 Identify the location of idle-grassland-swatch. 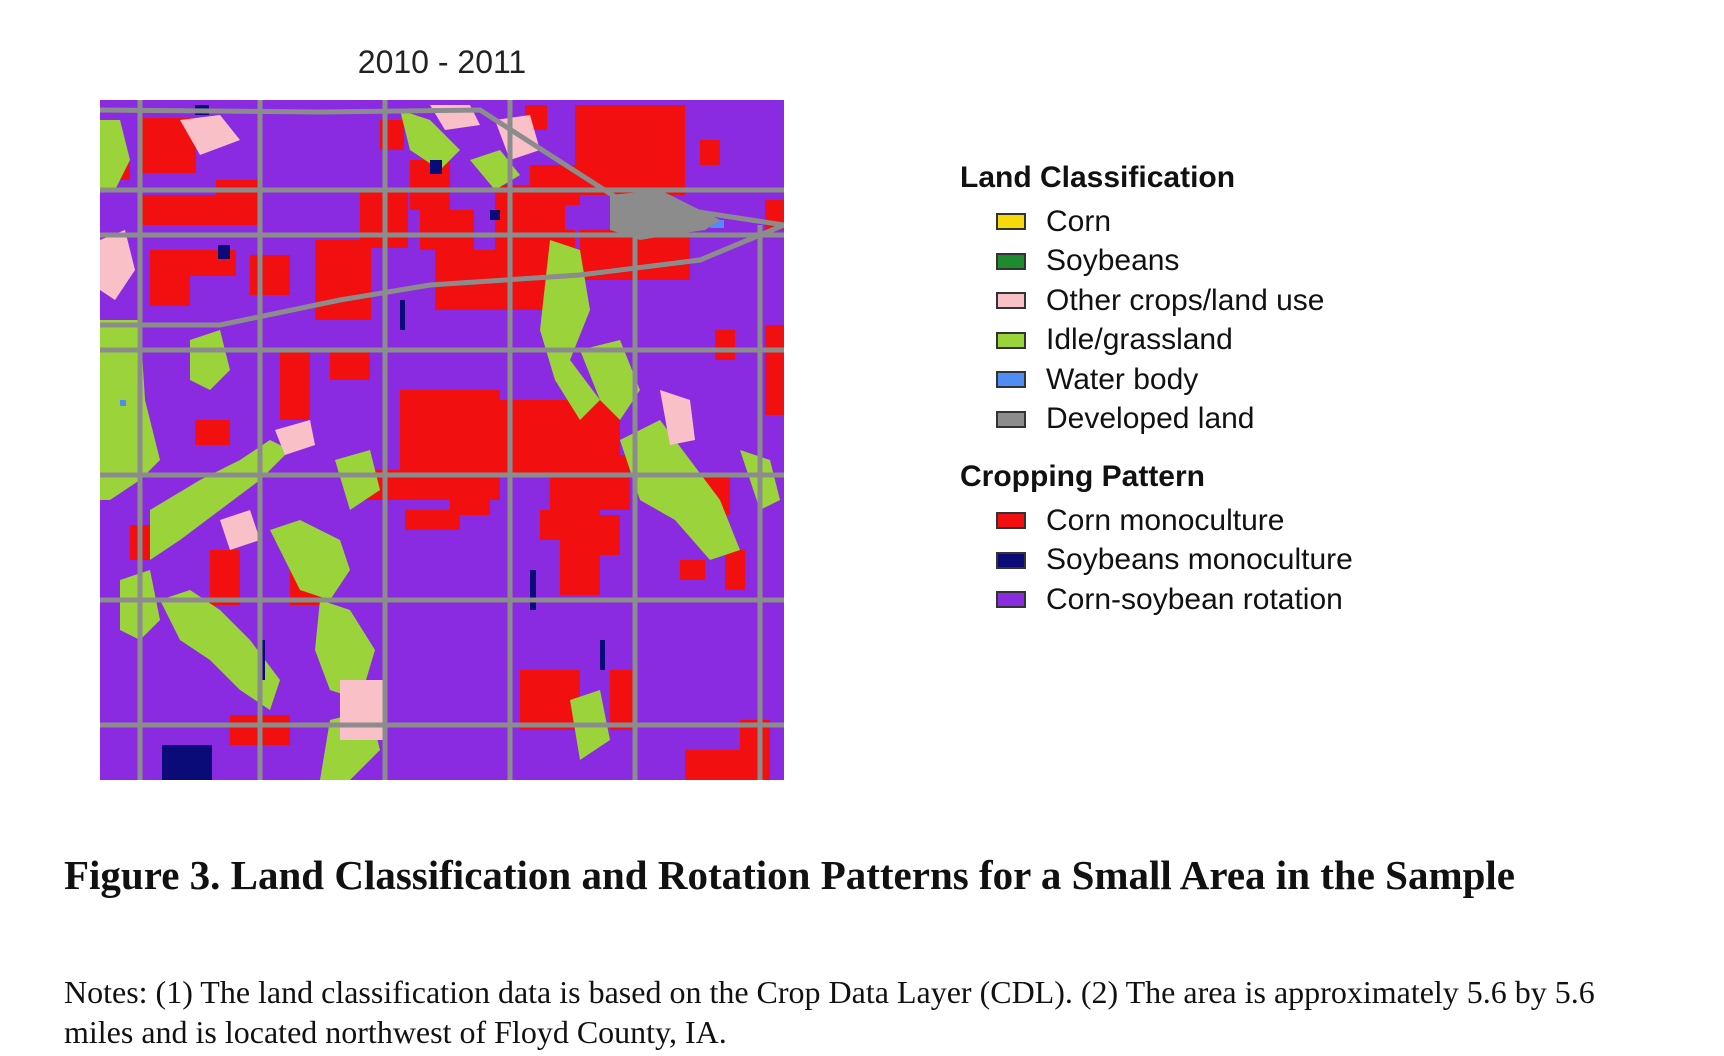
(1011, 340).